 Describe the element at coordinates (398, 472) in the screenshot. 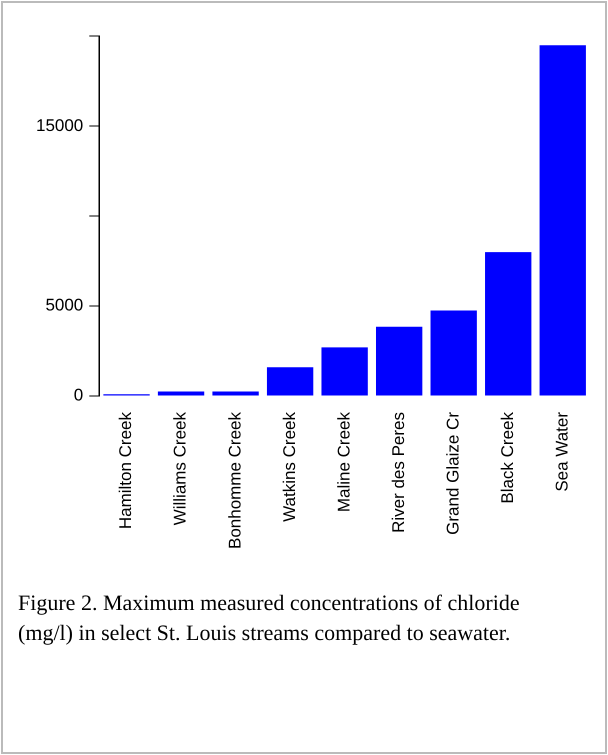

I see `x-tick-label: River des Peres` at that location.